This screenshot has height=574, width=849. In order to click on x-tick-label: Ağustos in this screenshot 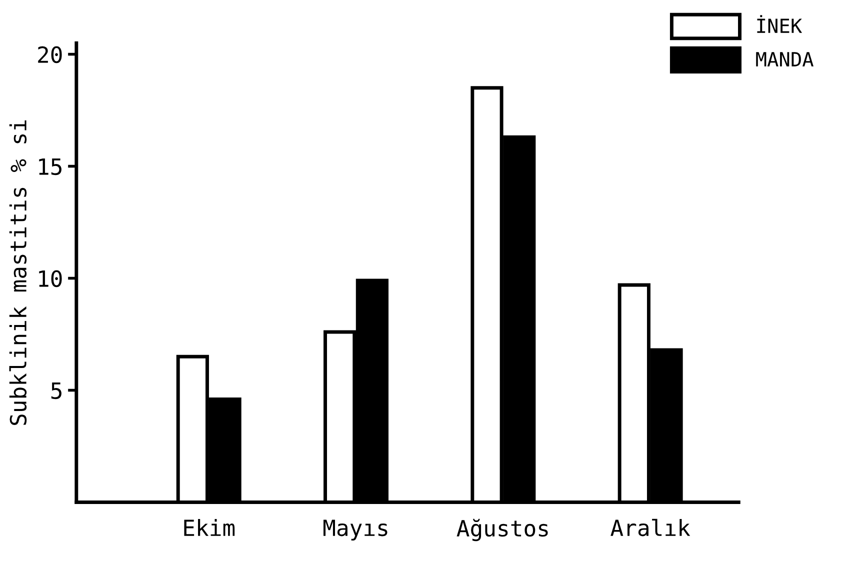, I will do `click(502, 530)`.